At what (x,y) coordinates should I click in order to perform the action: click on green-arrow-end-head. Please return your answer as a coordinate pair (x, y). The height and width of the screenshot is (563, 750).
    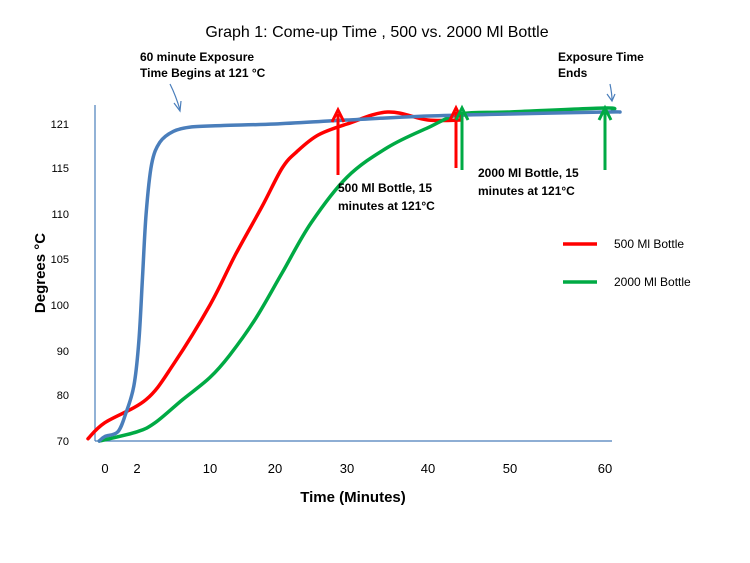
    Looking at the image, I should click on (605, 112).